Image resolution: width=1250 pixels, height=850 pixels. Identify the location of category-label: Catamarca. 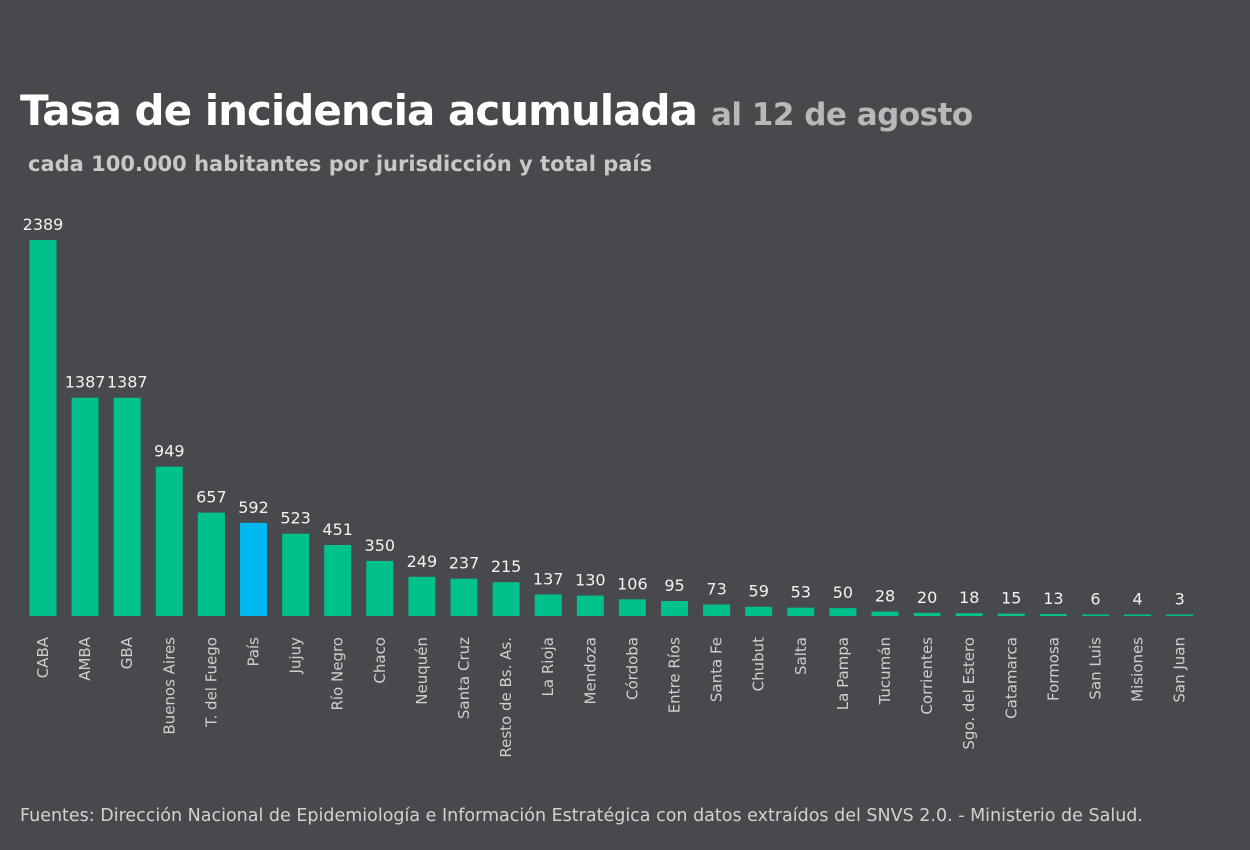
(1011, 678).